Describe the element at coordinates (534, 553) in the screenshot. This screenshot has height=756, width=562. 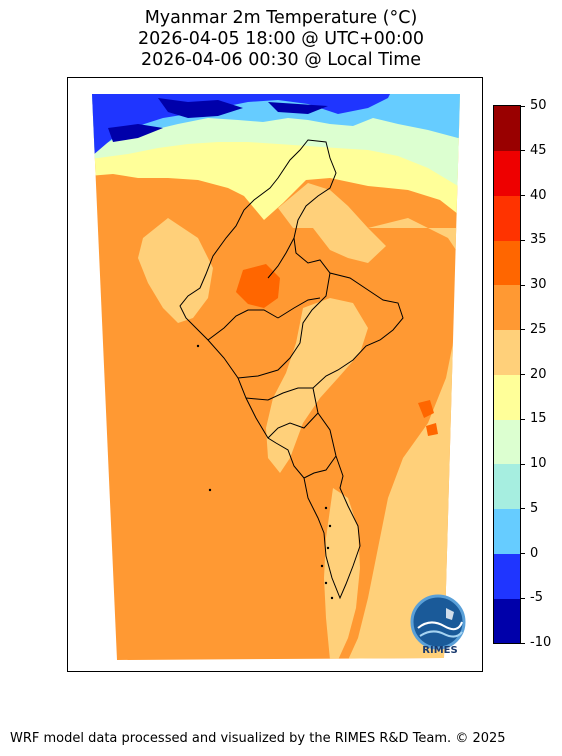
I see `colorbar-tick-label: 0` at that location.